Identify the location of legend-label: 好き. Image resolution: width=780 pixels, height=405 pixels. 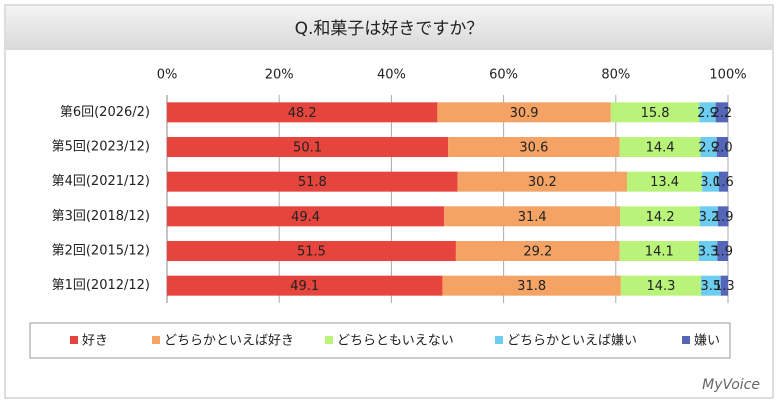
(95, 341).